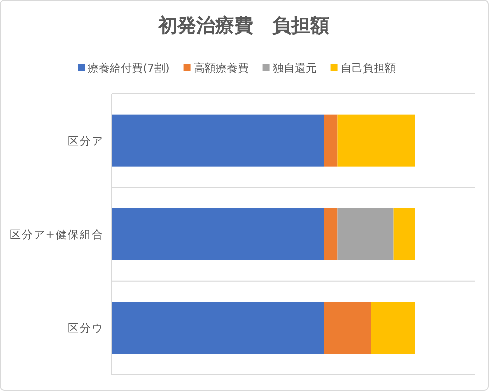  Describe the element at coordinates (86, 141) in the screenshot. I see `y-tick-label: 区分ア` at that location.